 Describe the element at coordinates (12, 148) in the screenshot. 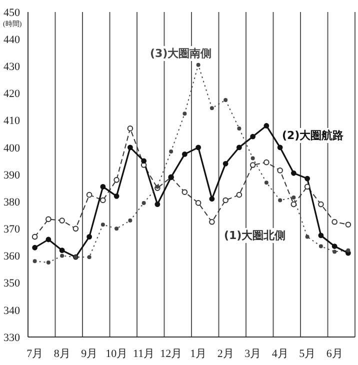

I see `y-tick-label: 400` at that location.